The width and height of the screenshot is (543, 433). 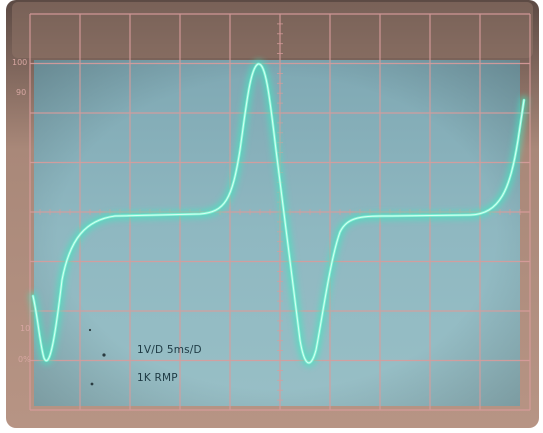 What do you see at coordinates (157, 378) in the screenshot?
I see `reference-caption: 1K RMP` at bounding box center [157, 378].